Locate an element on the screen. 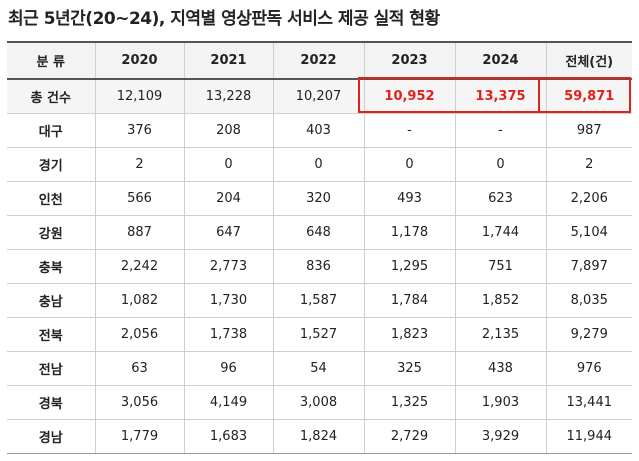 The width and height of the screenshot is (639, 461). row-label: 경북 is located at coordinates (51, 402).